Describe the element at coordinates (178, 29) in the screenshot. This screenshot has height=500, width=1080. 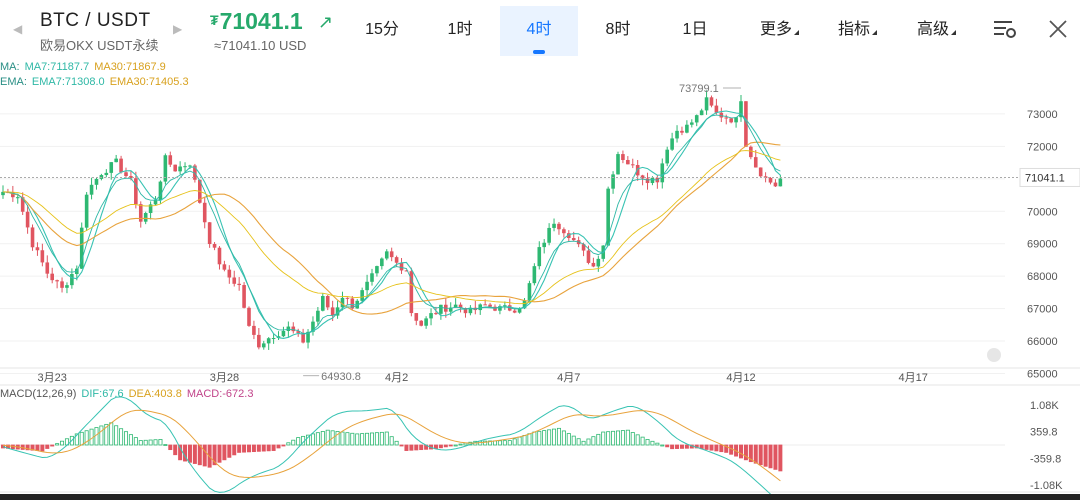
I see `next-pair-arrow-icon: ▶` at that location.